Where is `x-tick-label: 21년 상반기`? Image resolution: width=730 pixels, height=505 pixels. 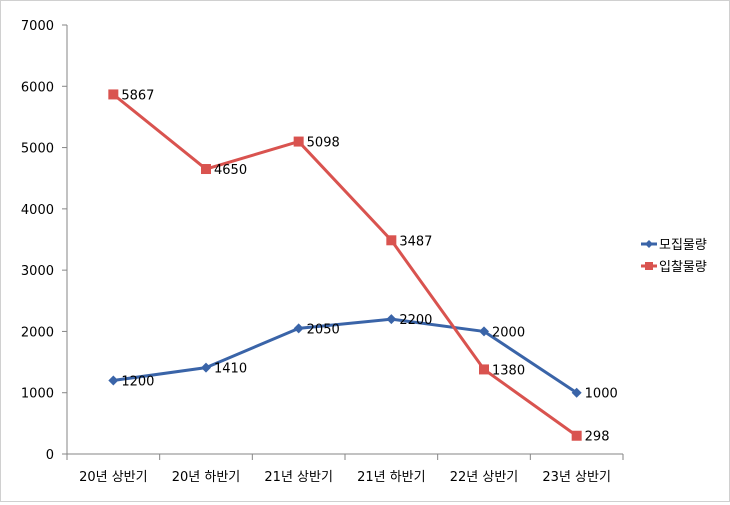
x-tick-label: 21년 상반기 is located at coordinates (298, 477).